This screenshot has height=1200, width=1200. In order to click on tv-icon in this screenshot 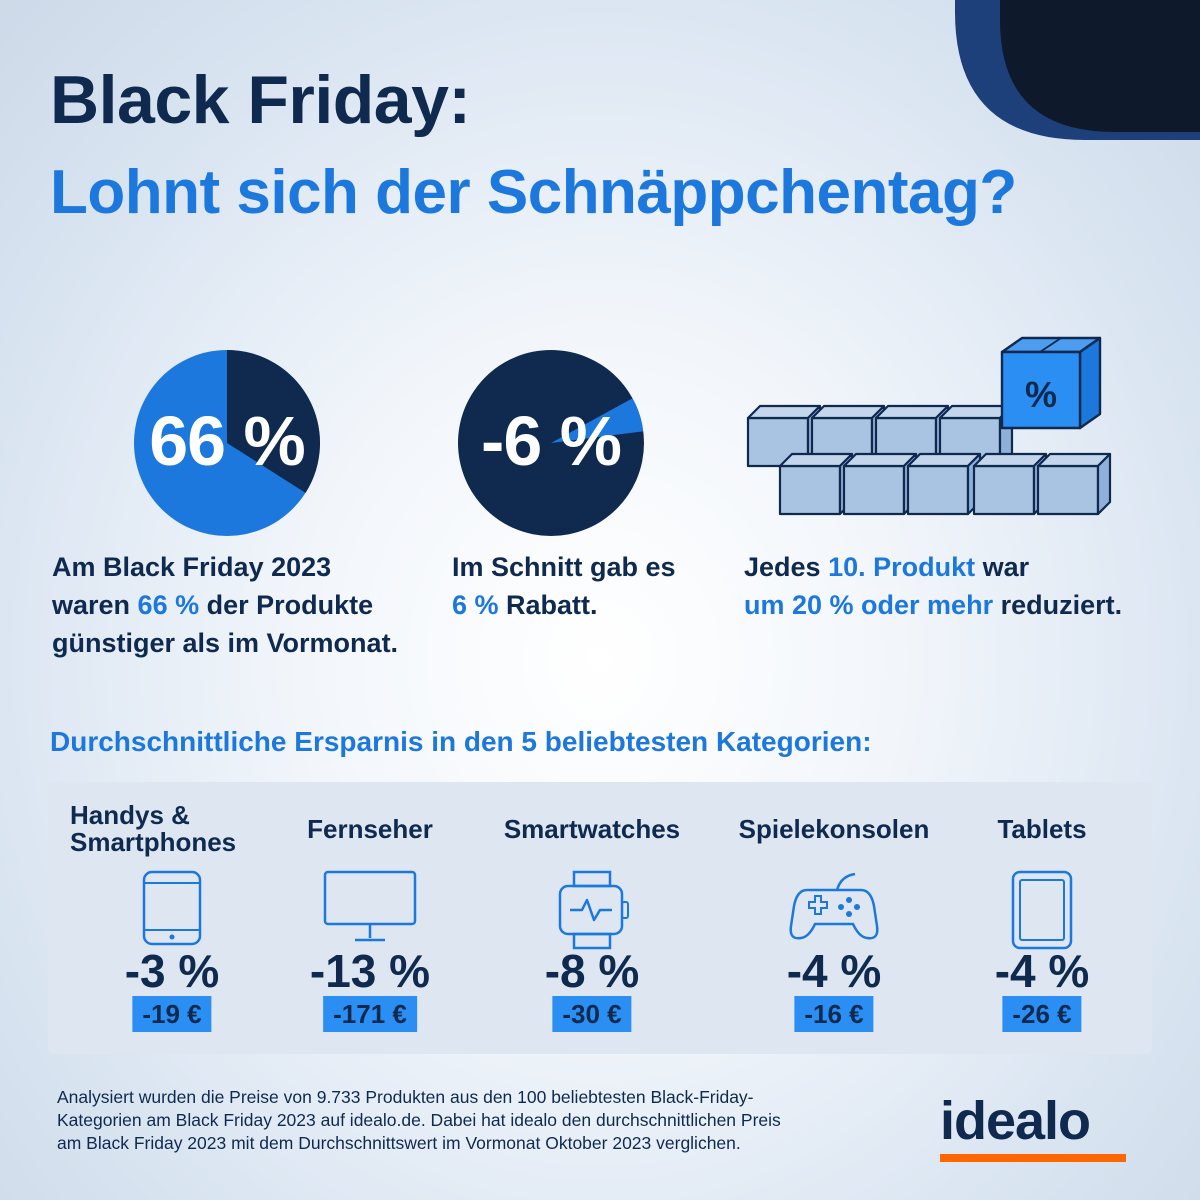, I will do `click(370, 906)`.